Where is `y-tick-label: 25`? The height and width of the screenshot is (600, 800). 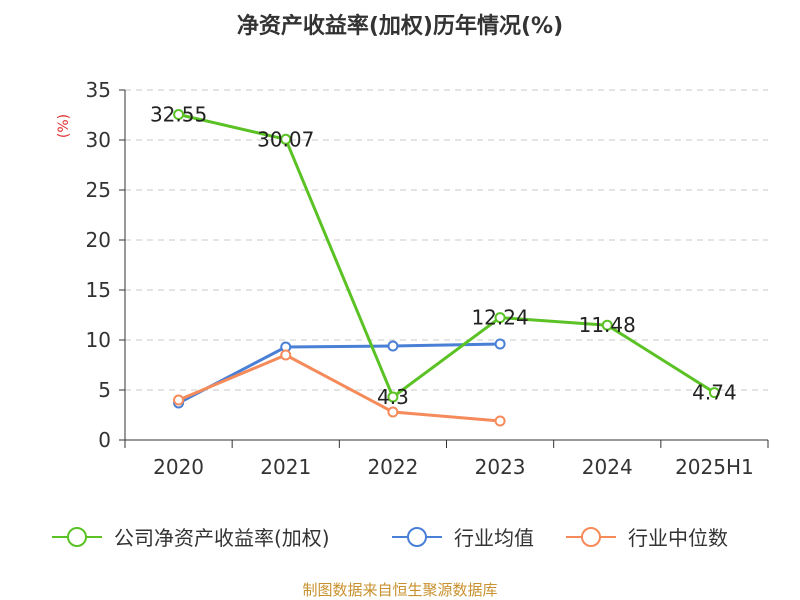
y-tick-label: 25 is located at coordinates (98, 190).